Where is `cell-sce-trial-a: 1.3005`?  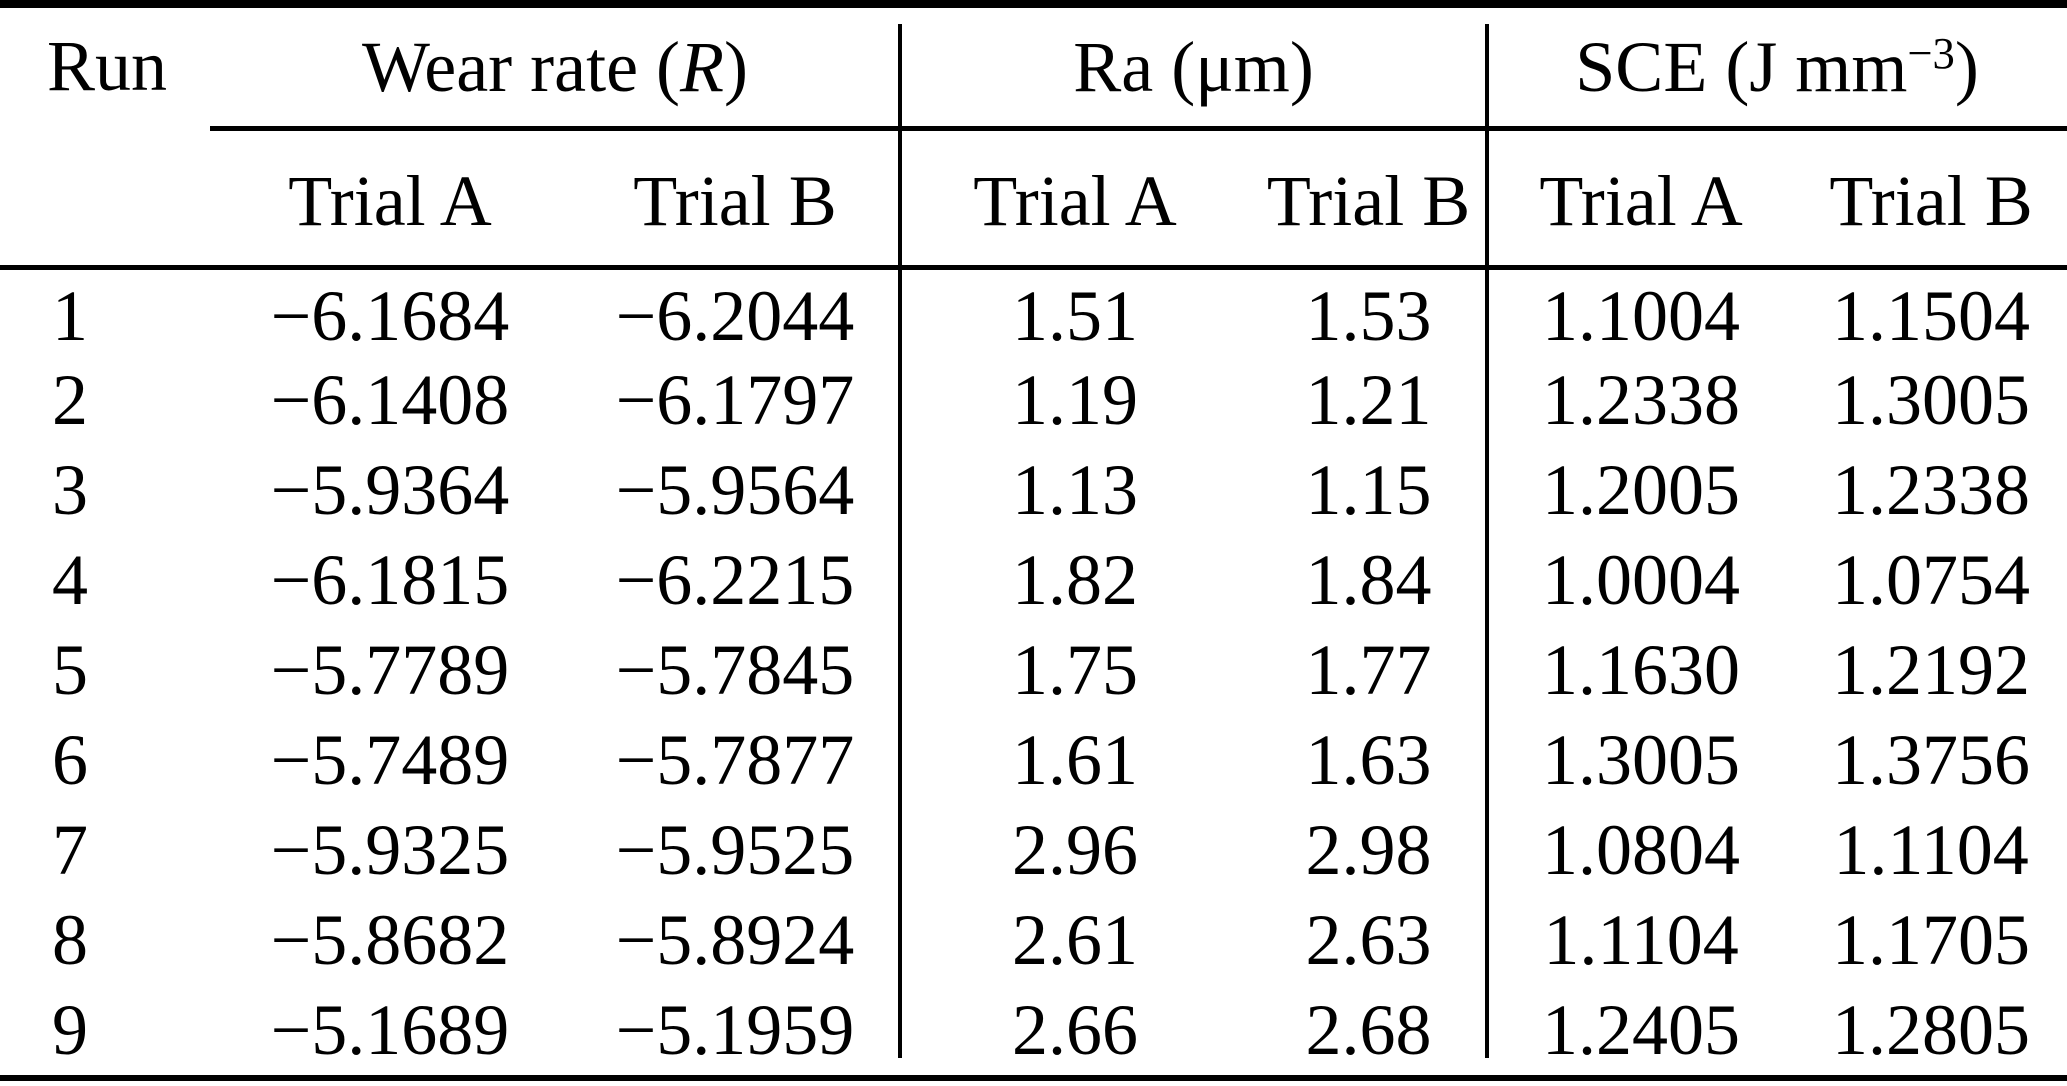
cell-sce-trial-a: 1.3005 is located at coordinates (1641, 760).